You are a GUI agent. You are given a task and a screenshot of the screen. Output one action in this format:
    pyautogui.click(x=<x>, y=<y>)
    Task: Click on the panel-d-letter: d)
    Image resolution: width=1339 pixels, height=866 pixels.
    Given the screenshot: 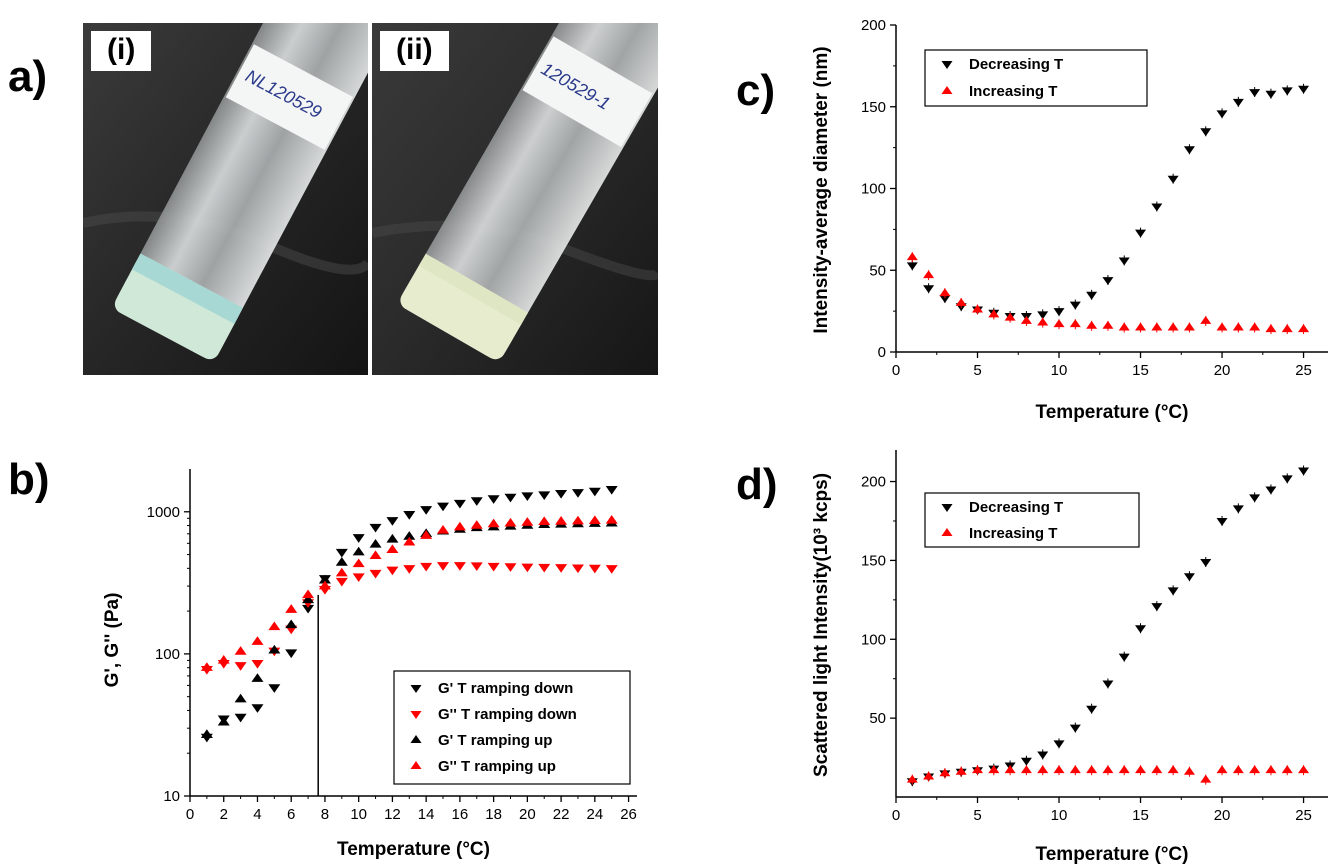 What is the action you would take?
    pyautogui.click(x=757, y=484)
    